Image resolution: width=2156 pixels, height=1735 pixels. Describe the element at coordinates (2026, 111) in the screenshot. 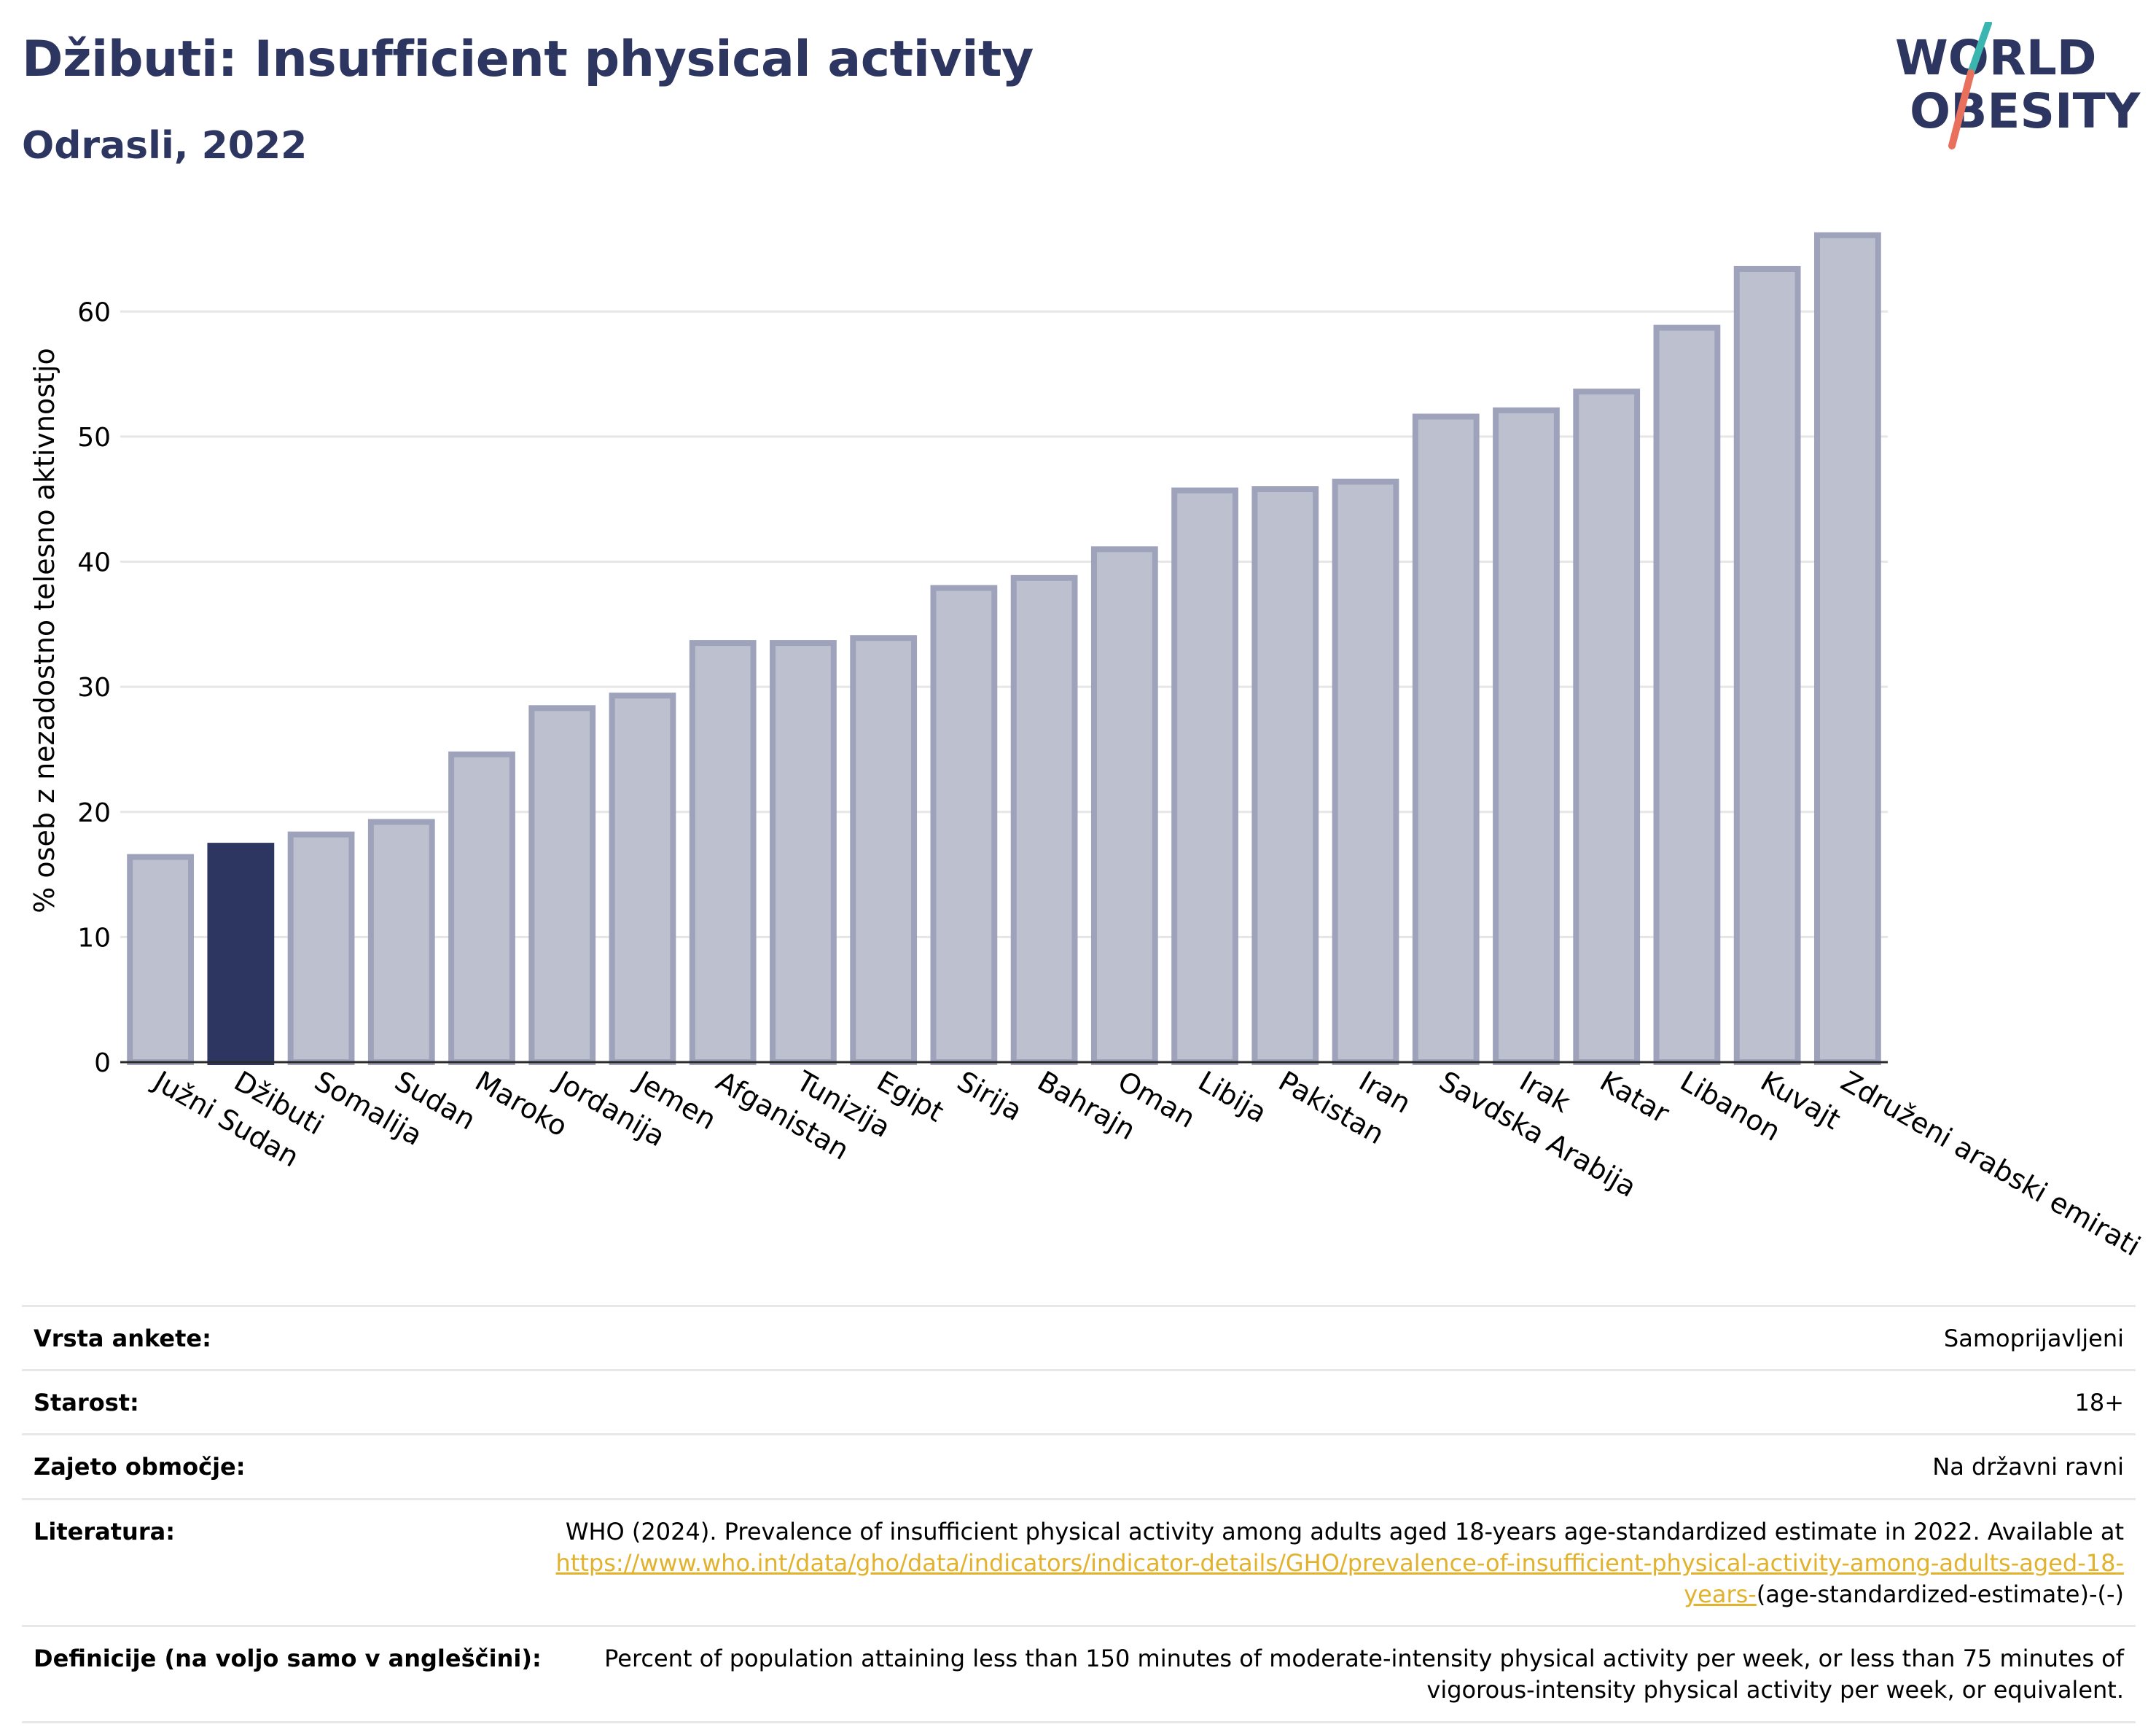

I see `logo-word-obesity: OBESITY` at that location.